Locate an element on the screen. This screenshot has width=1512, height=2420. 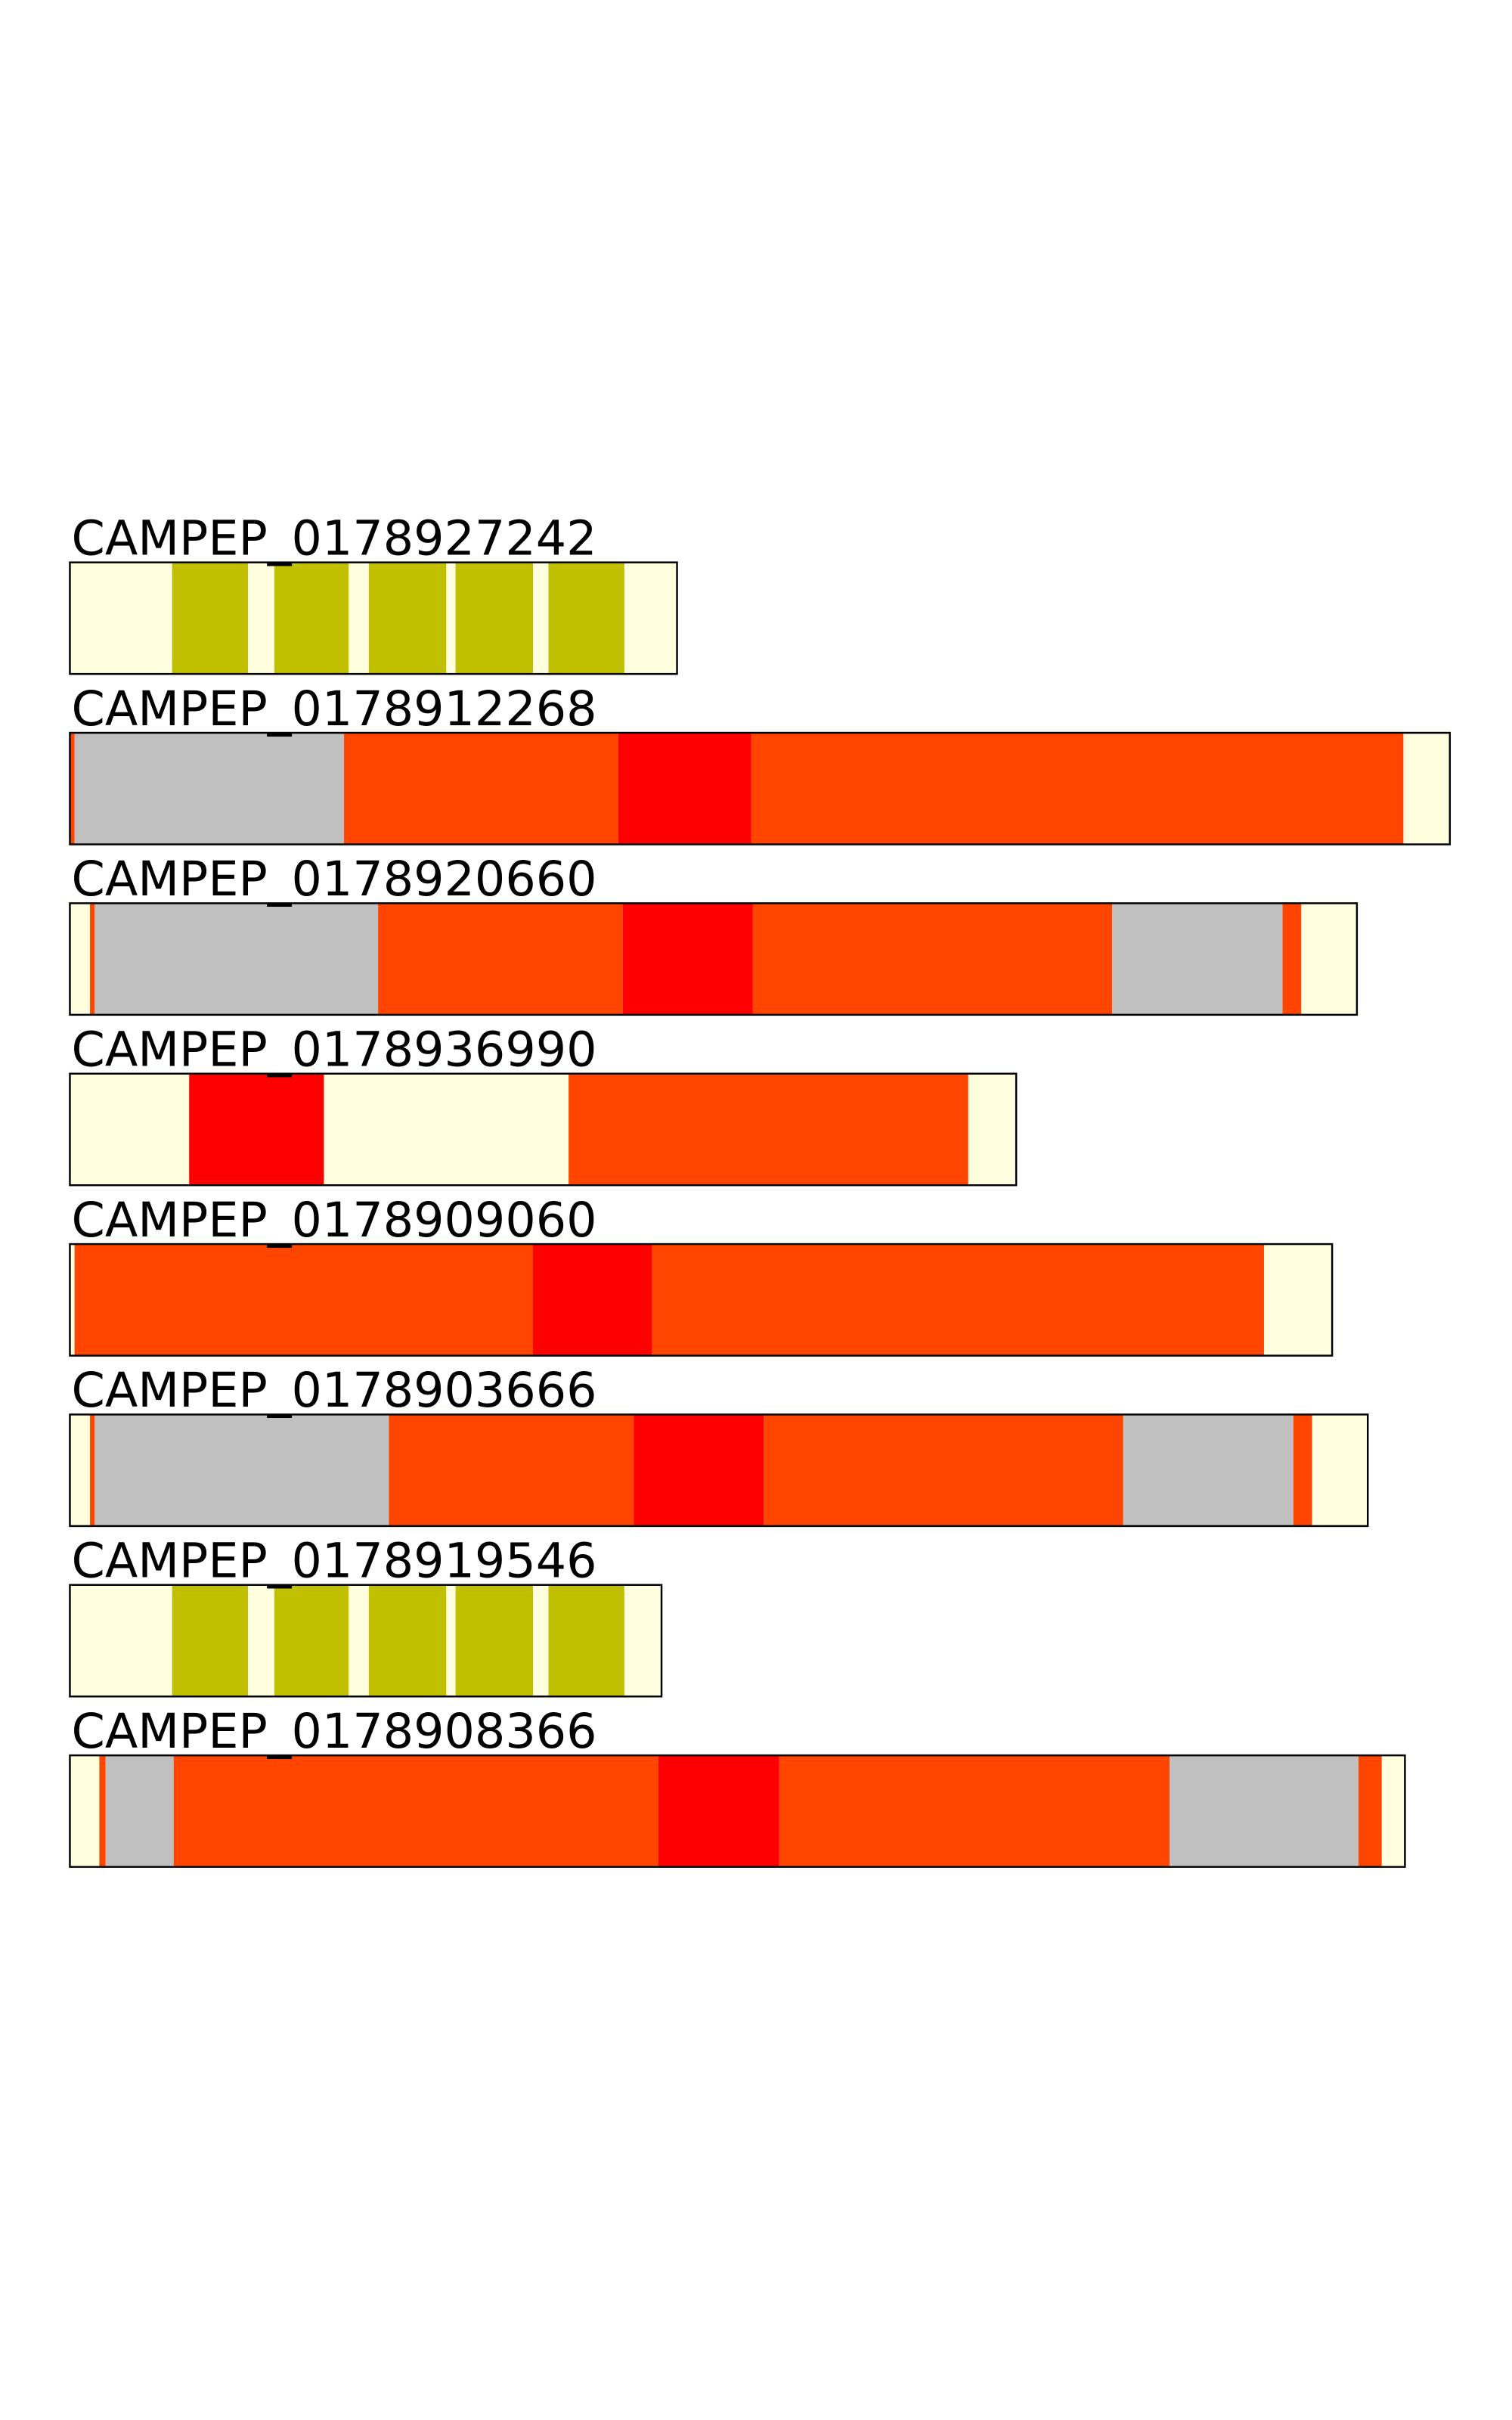
track-label: CAMPEP_0178909060 is located at coordinates (333, 1220).